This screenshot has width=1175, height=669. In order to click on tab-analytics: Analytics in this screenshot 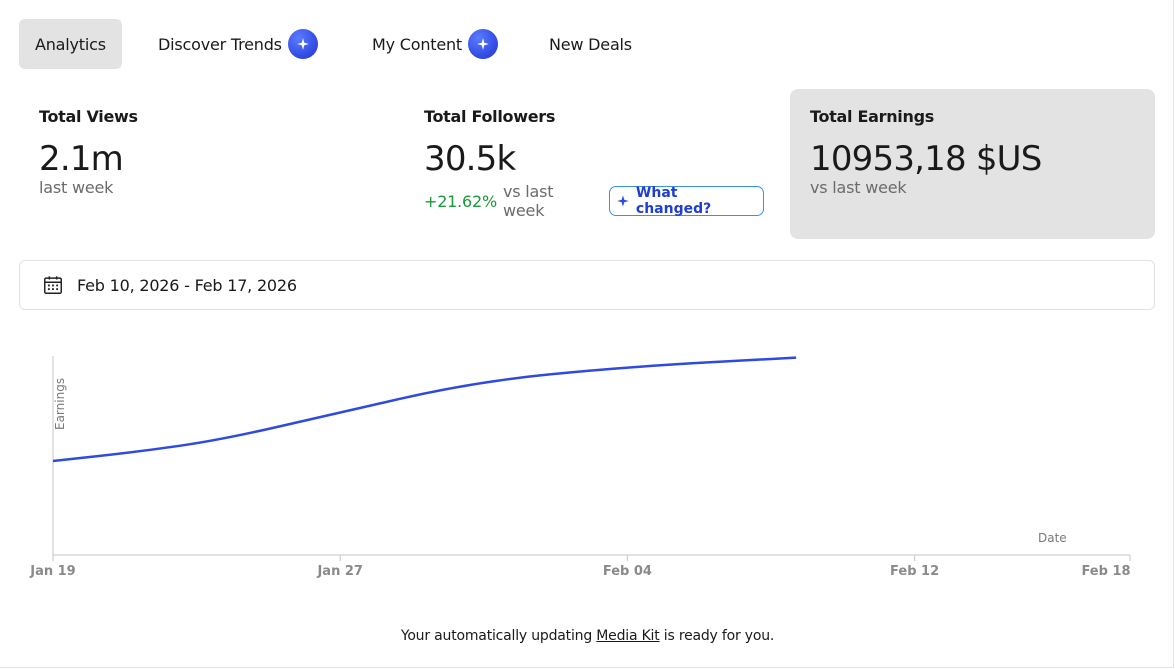, I will do `click(70, 44)`.